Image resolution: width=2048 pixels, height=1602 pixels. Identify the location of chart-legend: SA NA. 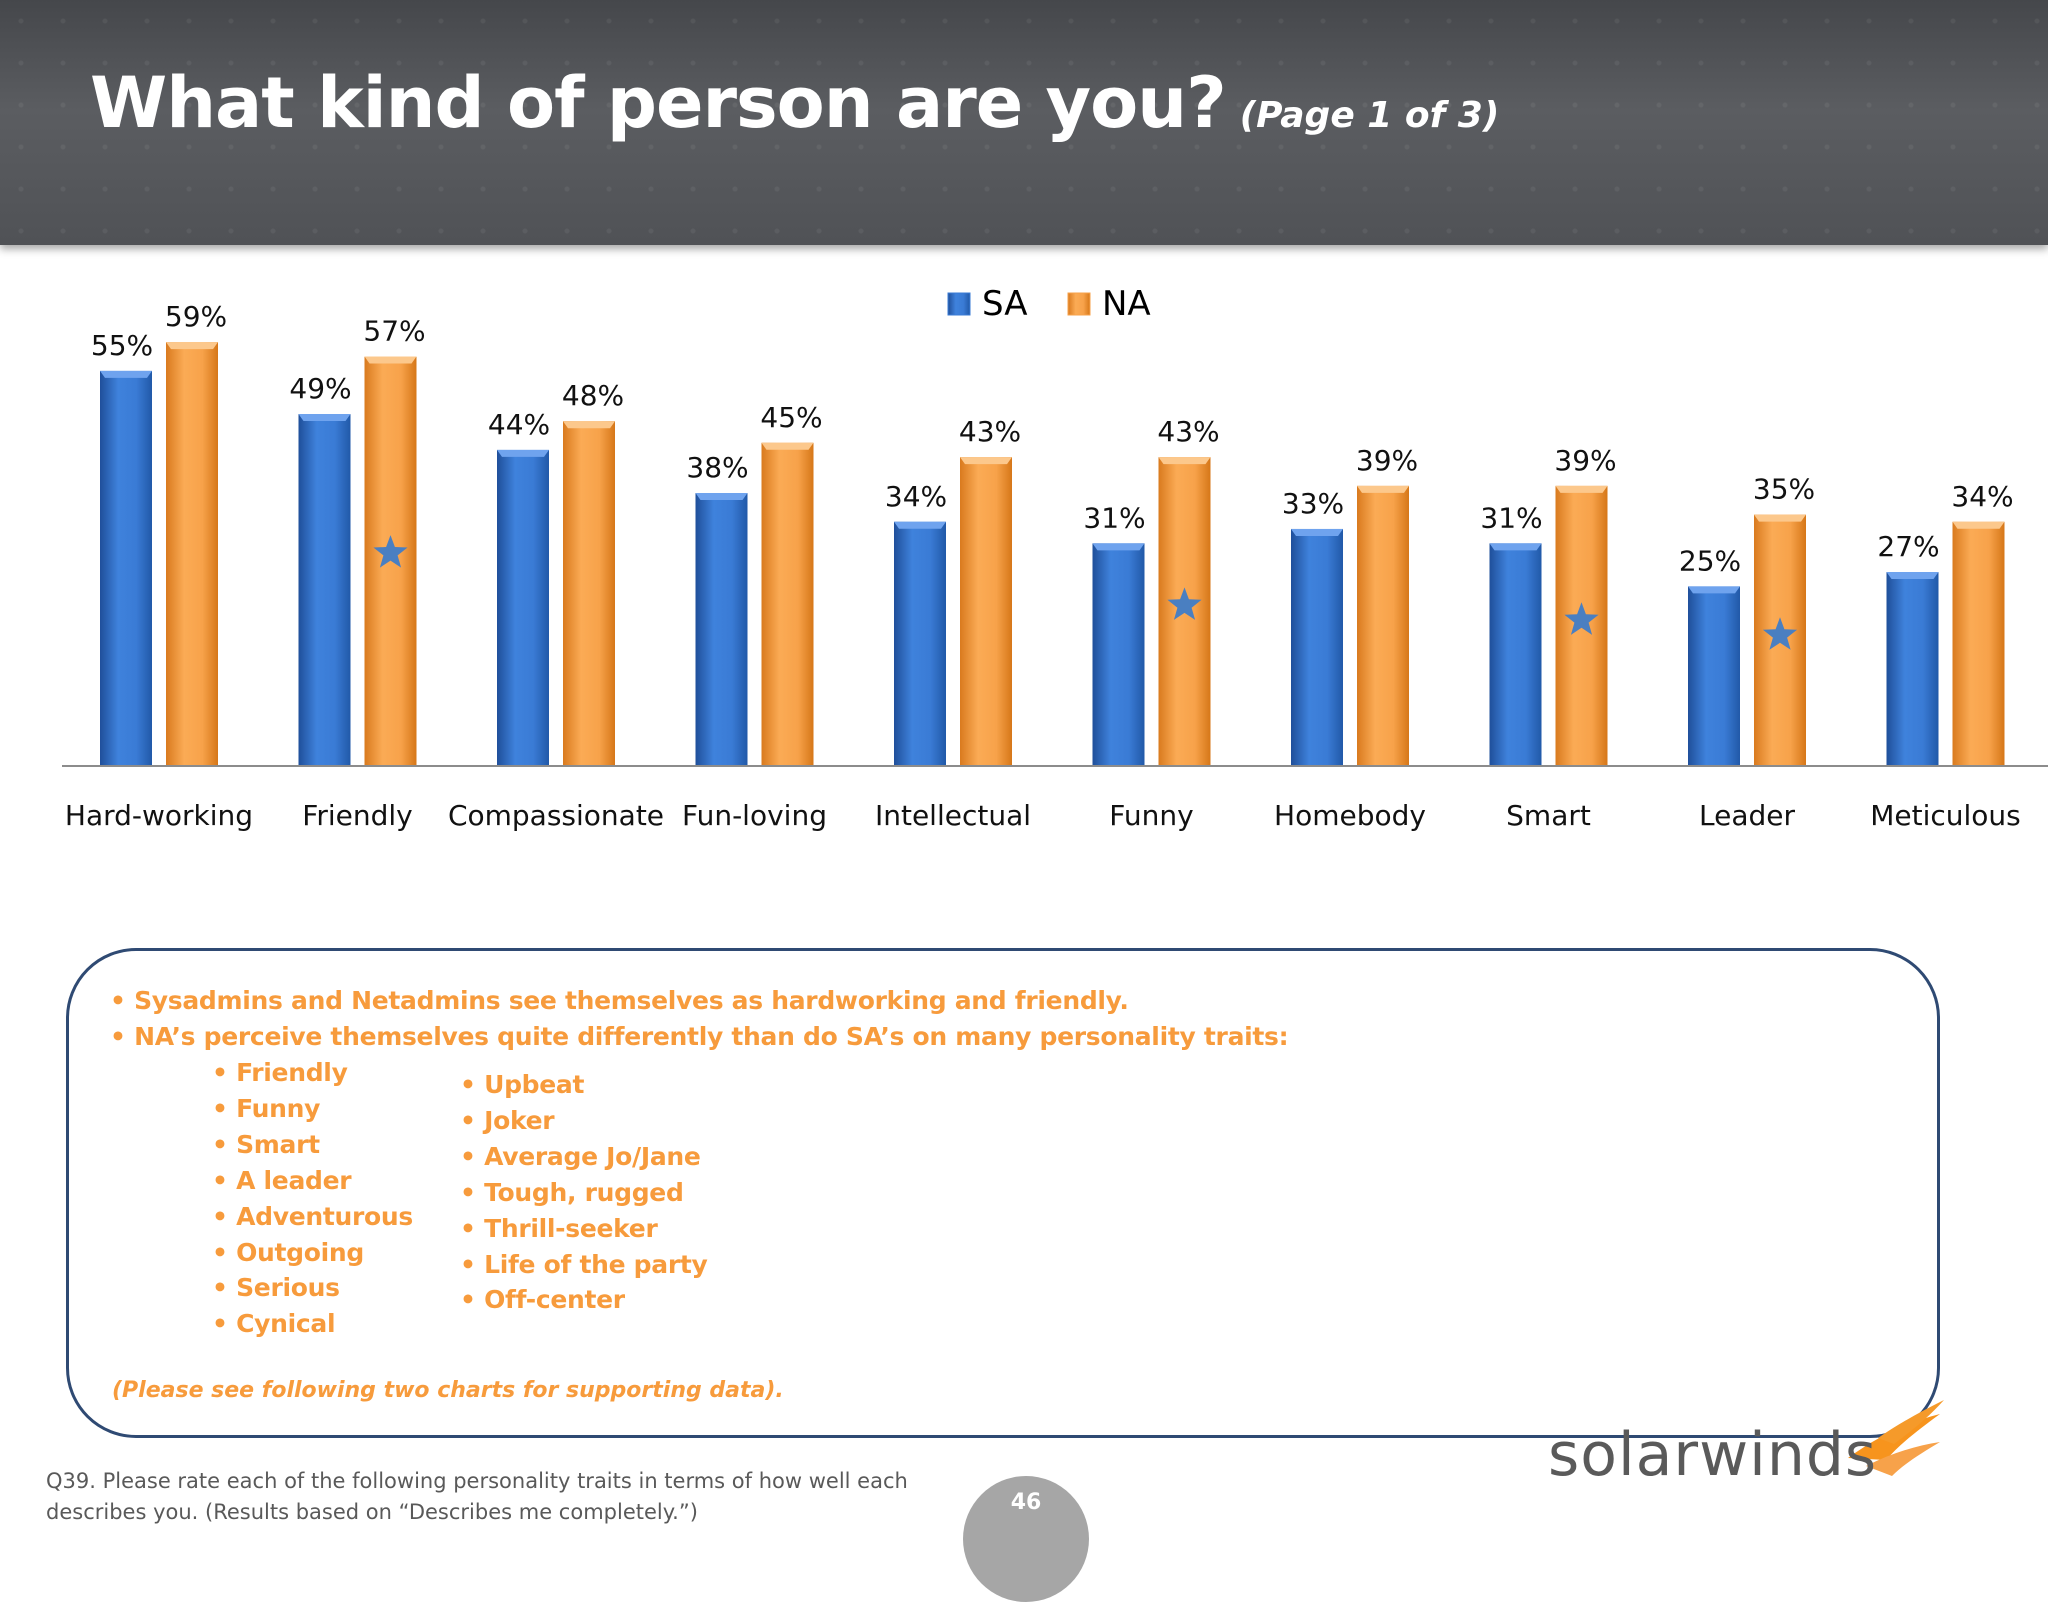
(1049, 304).